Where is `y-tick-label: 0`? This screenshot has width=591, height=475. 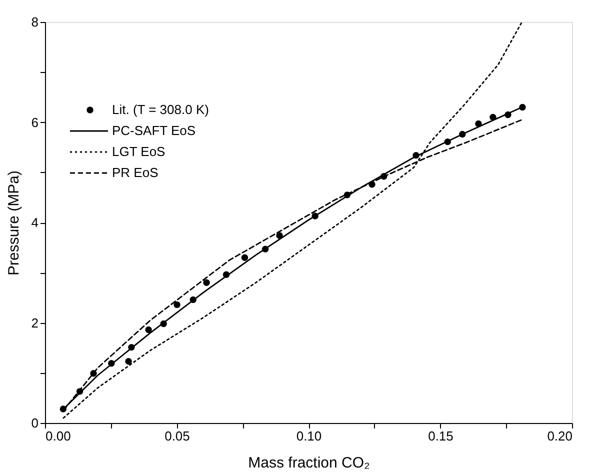 y-tick-label: 0 is located at coordinates (34, 423).